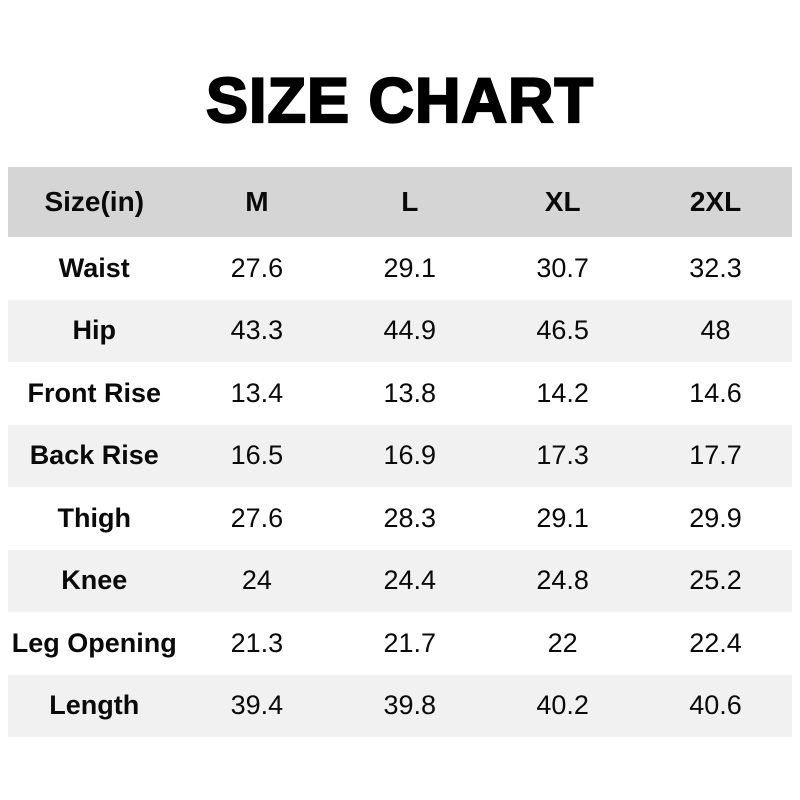 Image resolution: width=800 pixels, height=800 pixels. Describe the element at coordinates (562, 455) in the screenshot. I see `cell-value: 17.3` at that location.